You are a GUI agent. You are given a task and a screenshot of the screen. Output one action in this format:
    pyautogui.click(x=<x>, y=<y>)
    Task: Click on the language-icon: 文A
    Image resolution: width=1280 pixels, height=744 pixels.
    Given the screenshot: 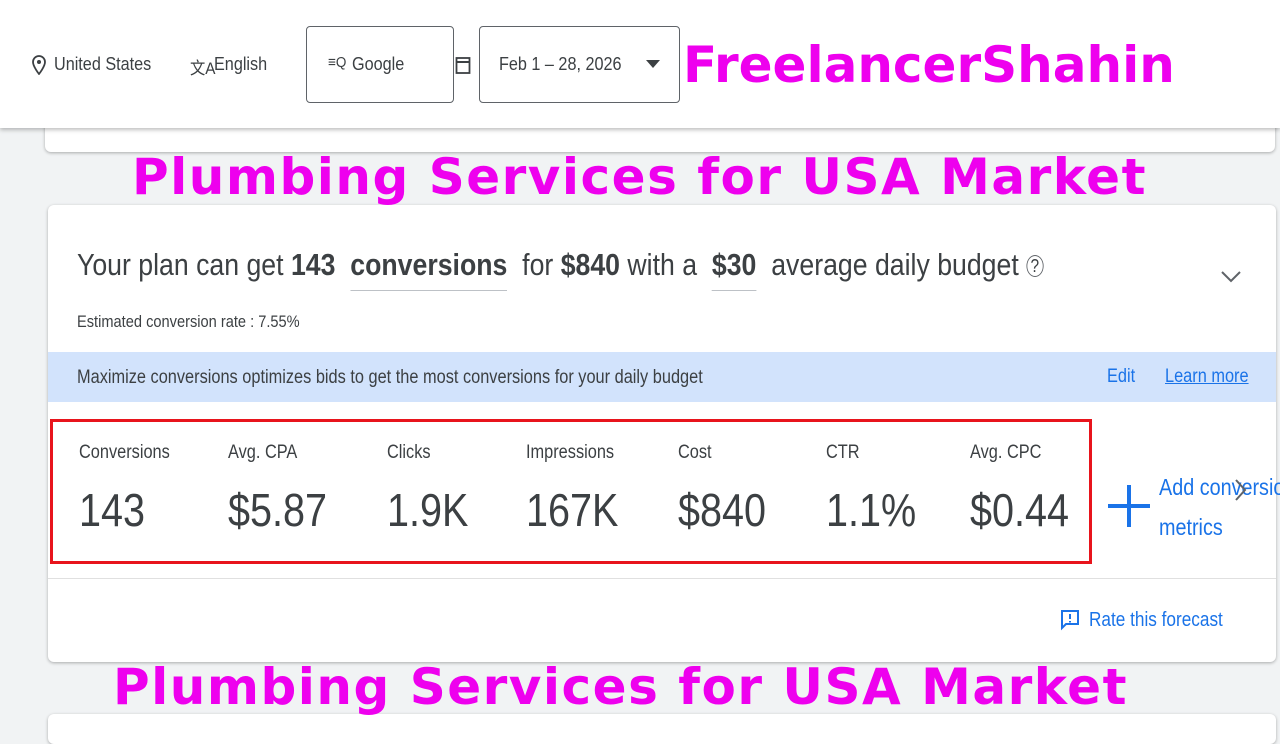 What is the action you would take?
    pyautogui.click(x=203, y=68)
    